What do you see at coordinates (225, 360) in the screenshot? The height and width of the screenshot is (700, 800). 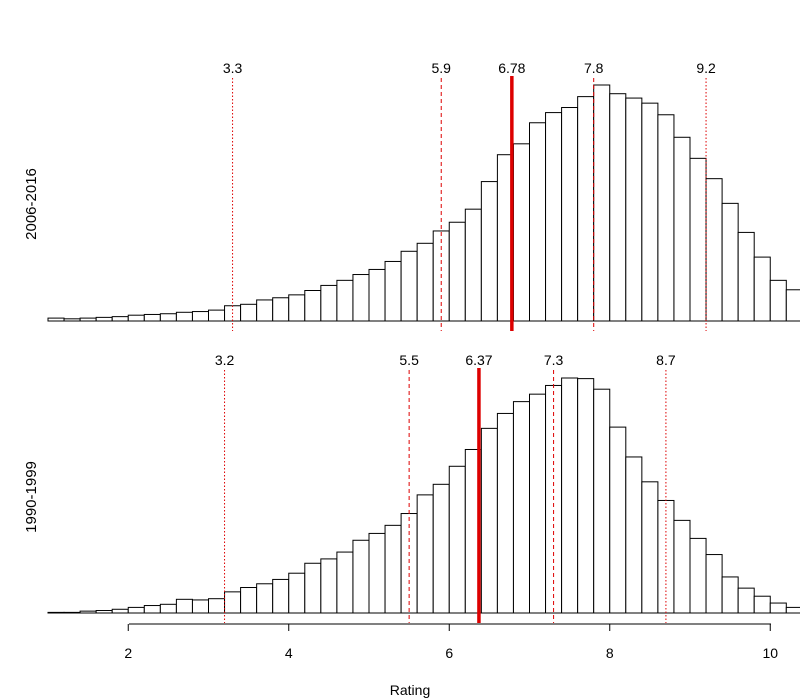 I see `marker-label: 3.2` at bounding box center [225, 360].